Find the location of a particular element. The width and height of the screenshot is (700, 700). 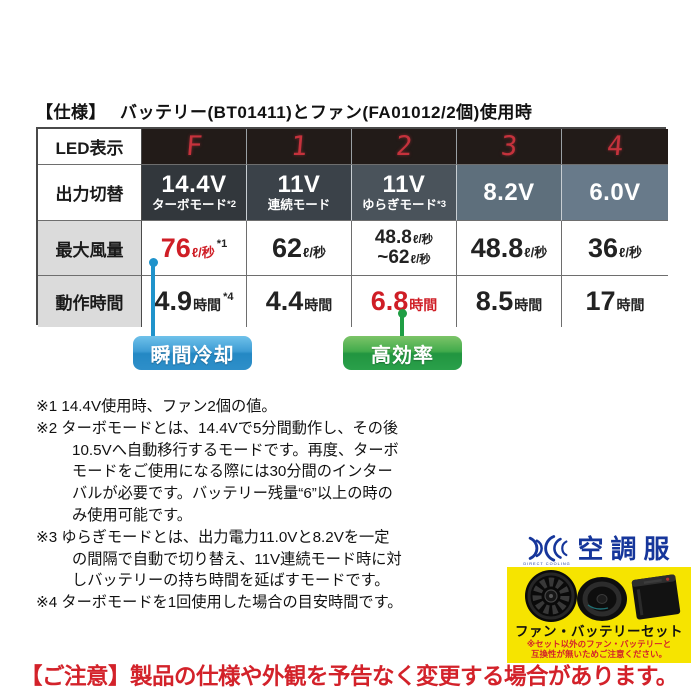

fan-rear-icon is located at coordinates (602, 599).